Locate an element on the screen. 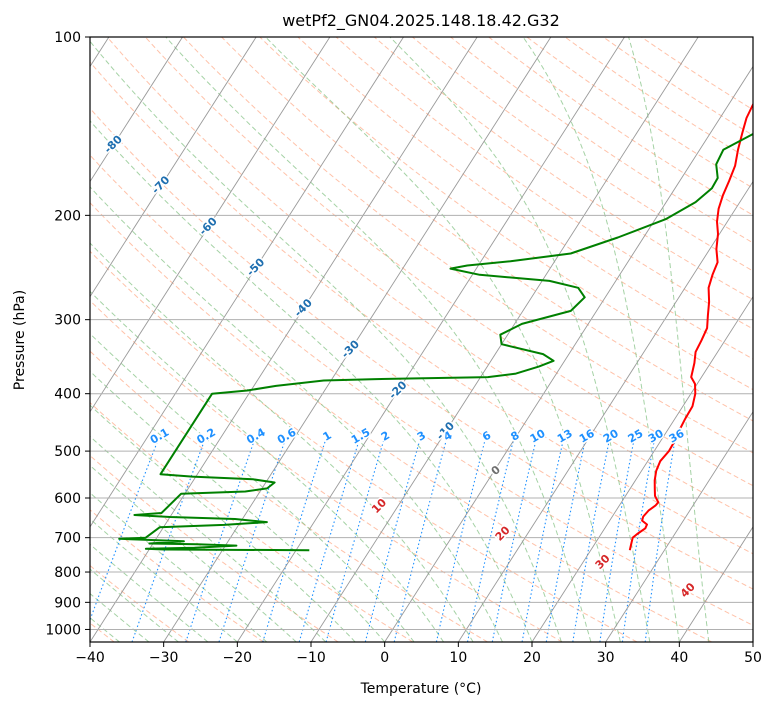 The width and height of the screenshot is (775, 708). y-tick-label: 500 is located at coordinates (67, 452).